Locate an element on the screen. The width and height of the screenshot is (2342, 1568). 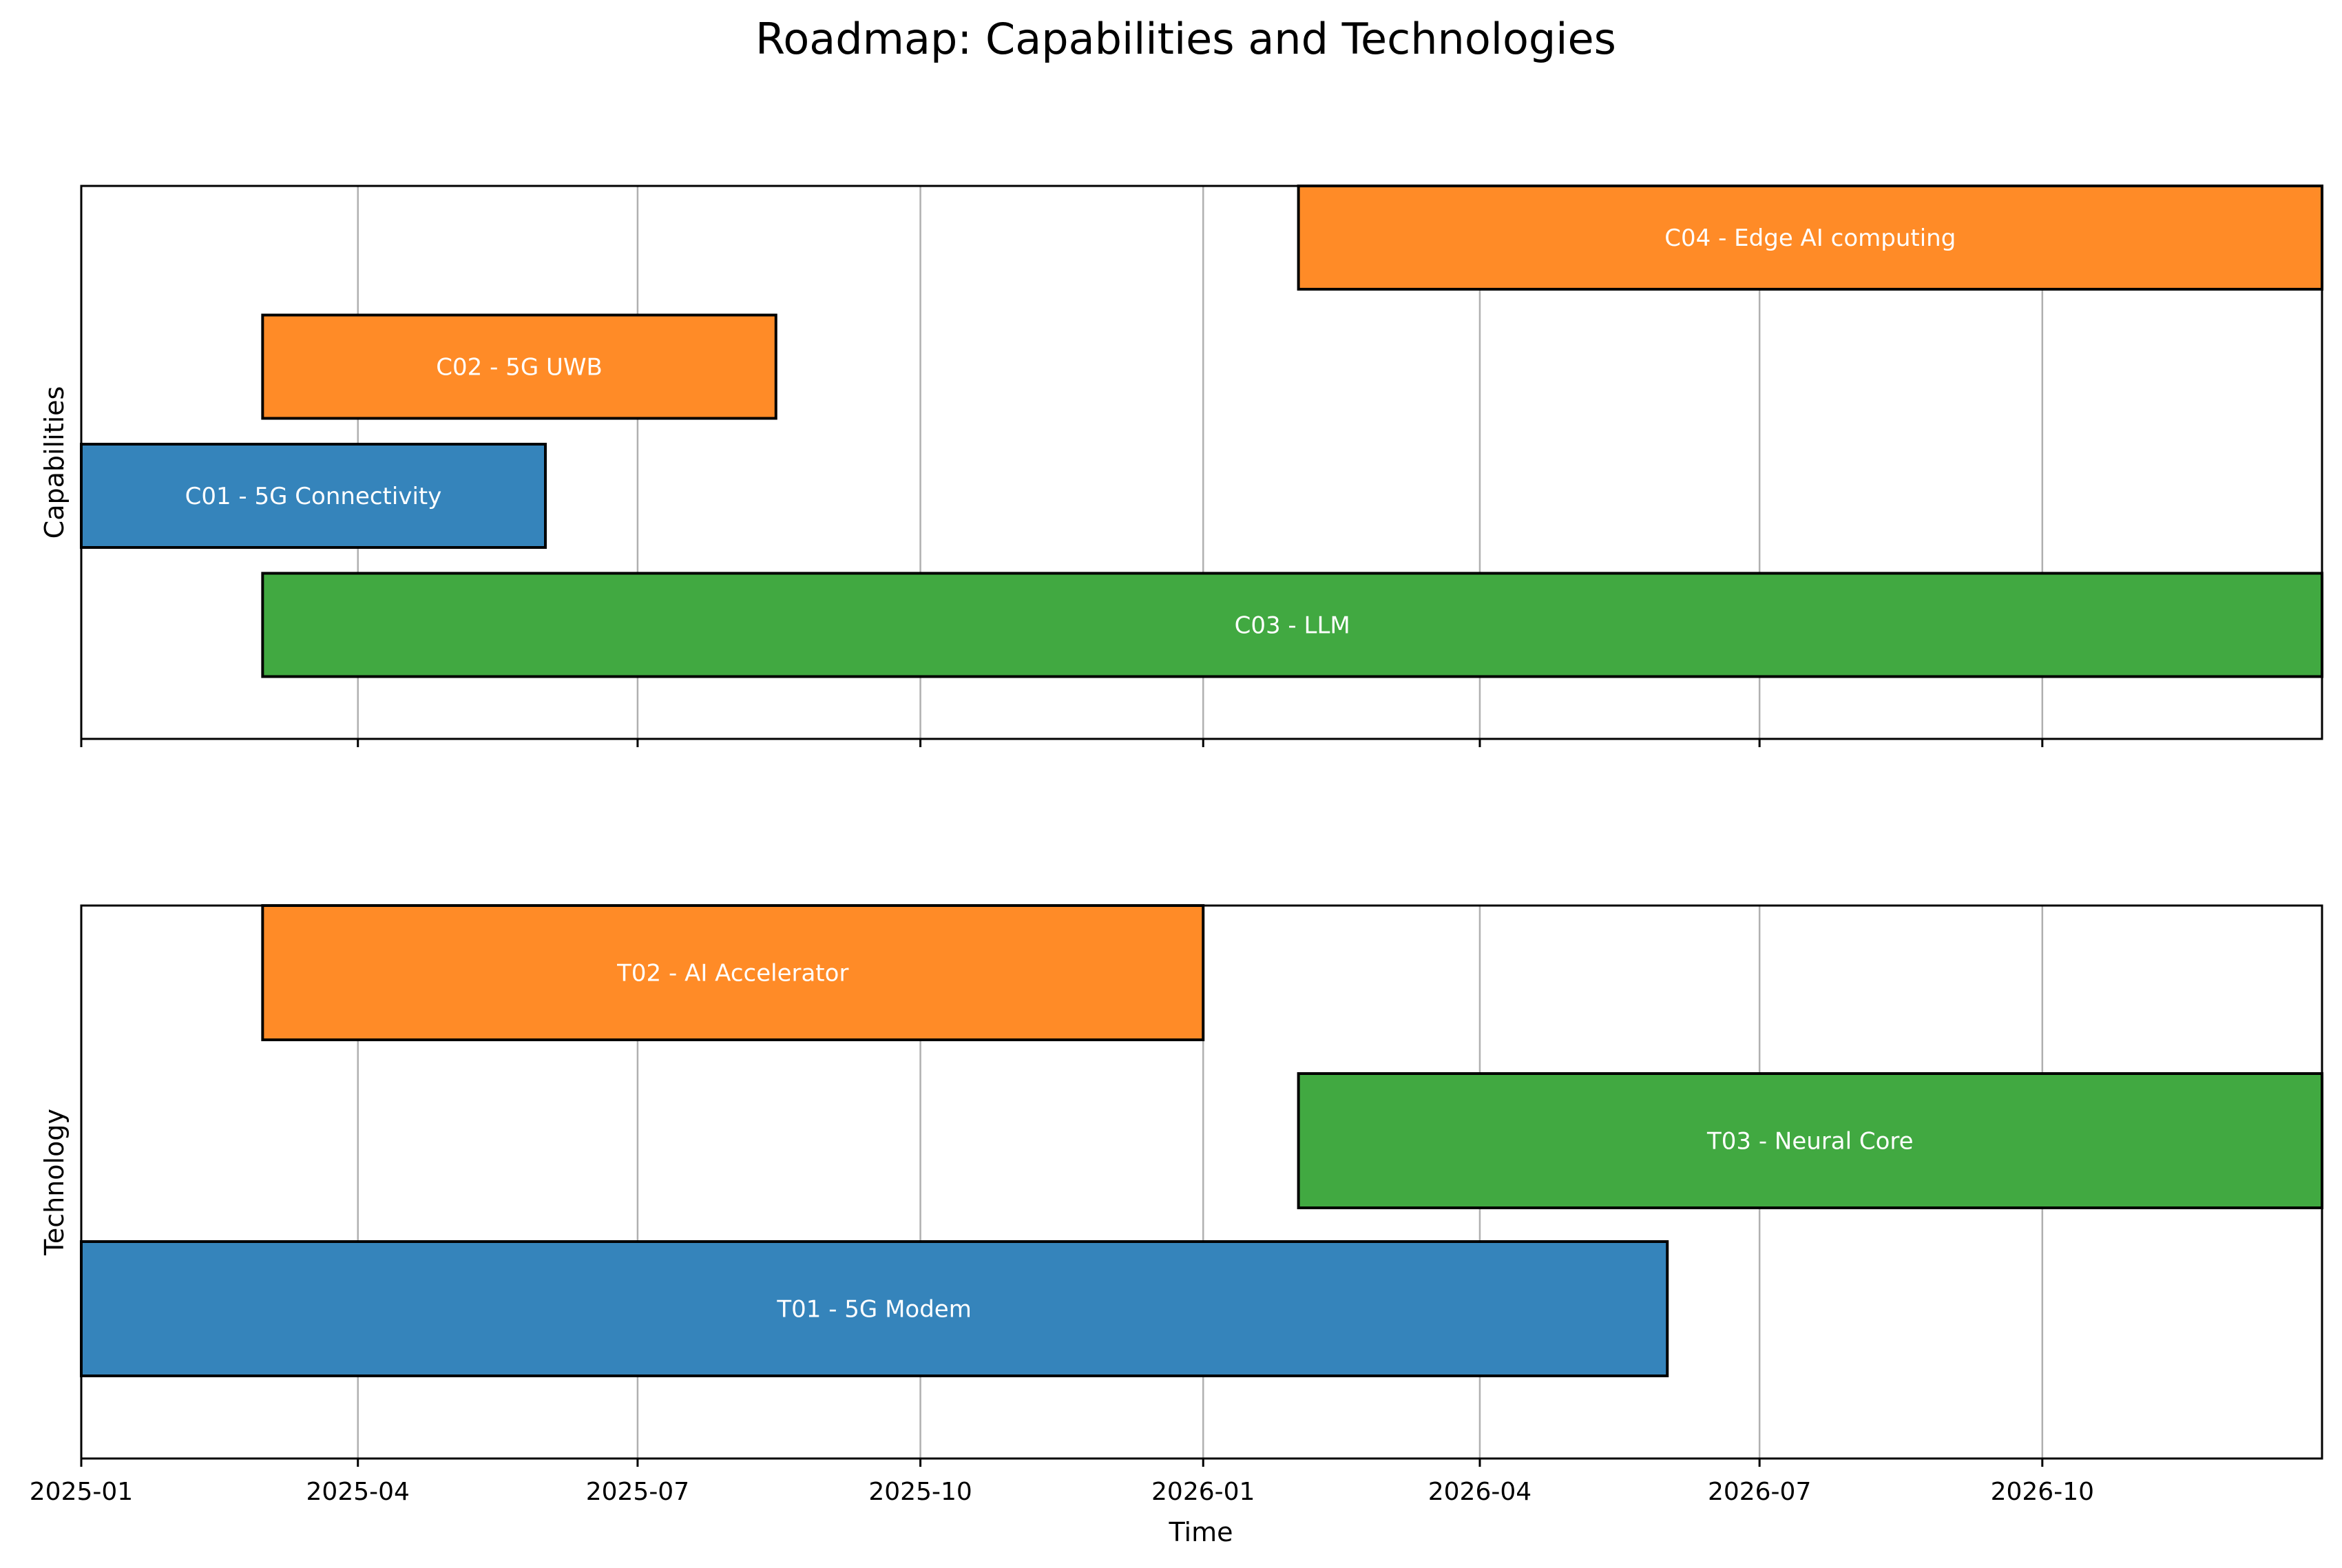
task-bar-label: T01 - 5G Modem is located at coordinates (873, 1310).